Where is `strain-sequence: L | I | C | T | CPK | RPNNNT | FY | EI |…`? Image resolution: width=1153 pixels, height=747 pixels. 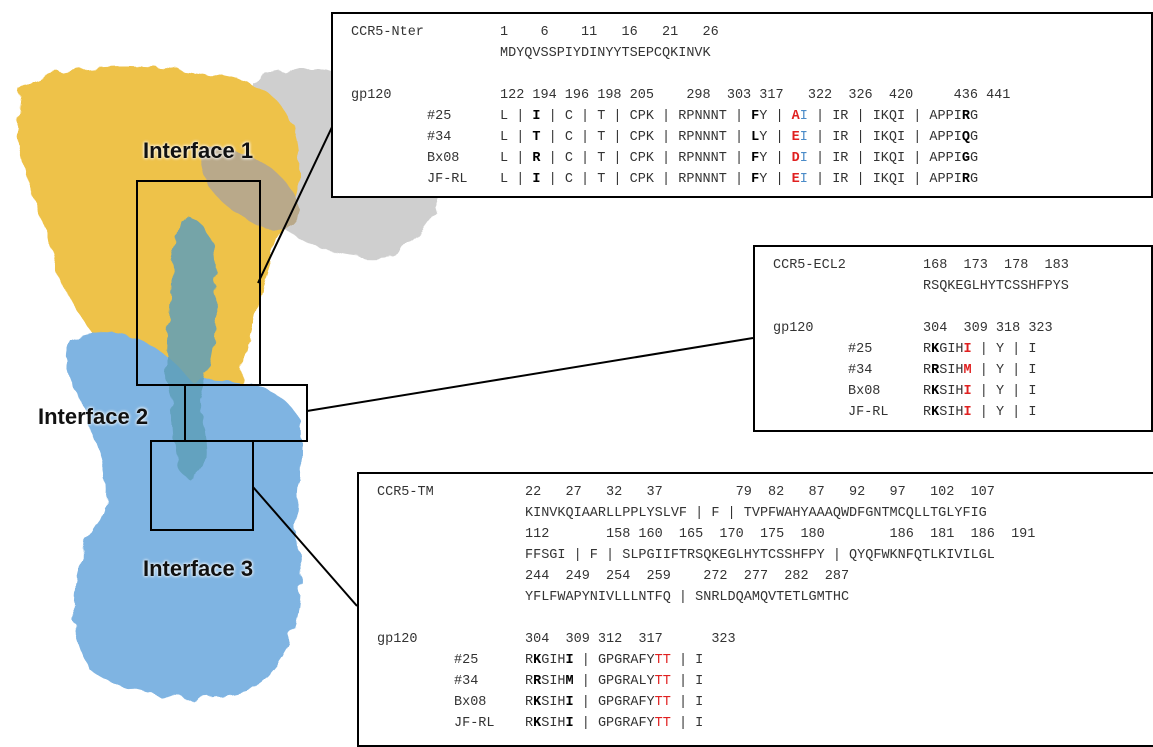
strain-sequence: L | I | C | T | CPK | RPNNNT | FY | EI |… is located at coordinates (739, 179).